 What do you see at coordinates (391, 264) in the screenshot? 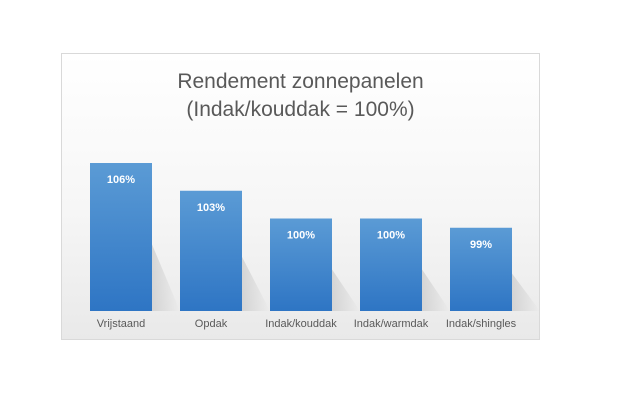
I see `bar-indak-warmdak` at bounding box center [391, 264].